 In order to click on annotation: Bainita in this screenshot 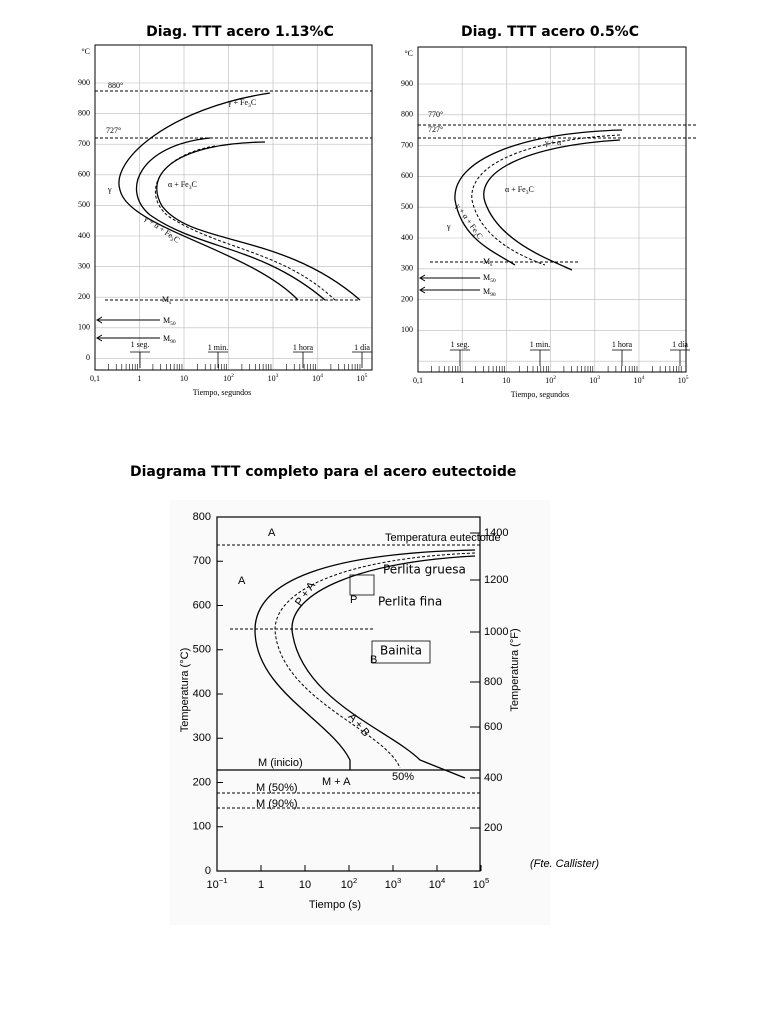, I will do `click(401, 651)`.